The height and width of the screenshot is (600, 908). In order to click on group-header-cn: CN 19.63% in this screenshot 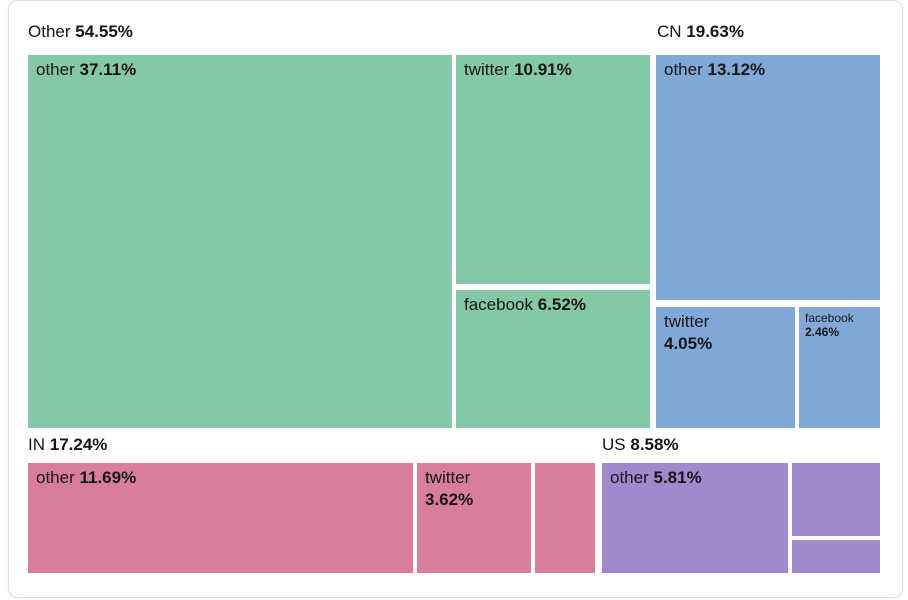, I will do `click(700, 32)`.